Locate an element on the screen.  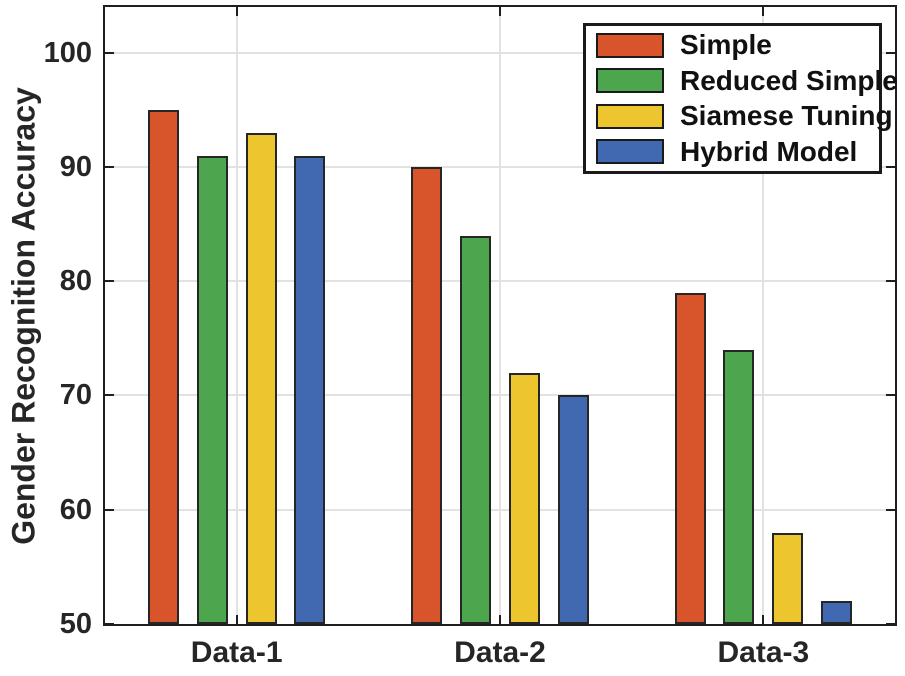
legend-label: Reduced Simple is located at coordinates (789, 80).